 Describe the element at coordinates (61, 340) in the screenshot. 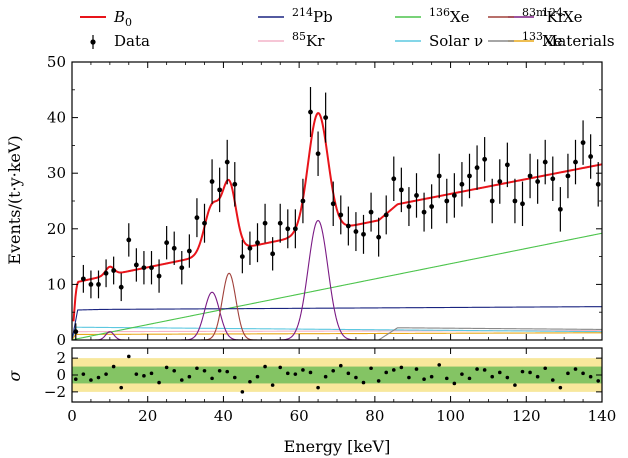

I see `y-tick-label: 0` at that location.